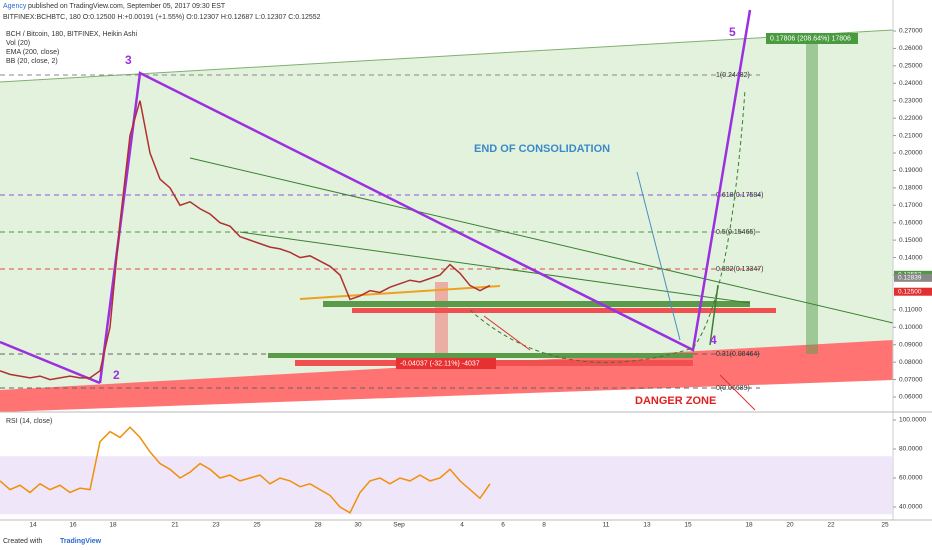  Describe the element at coordinates (790, 525) in the screenshot. I see `time-label: 20` at that location.